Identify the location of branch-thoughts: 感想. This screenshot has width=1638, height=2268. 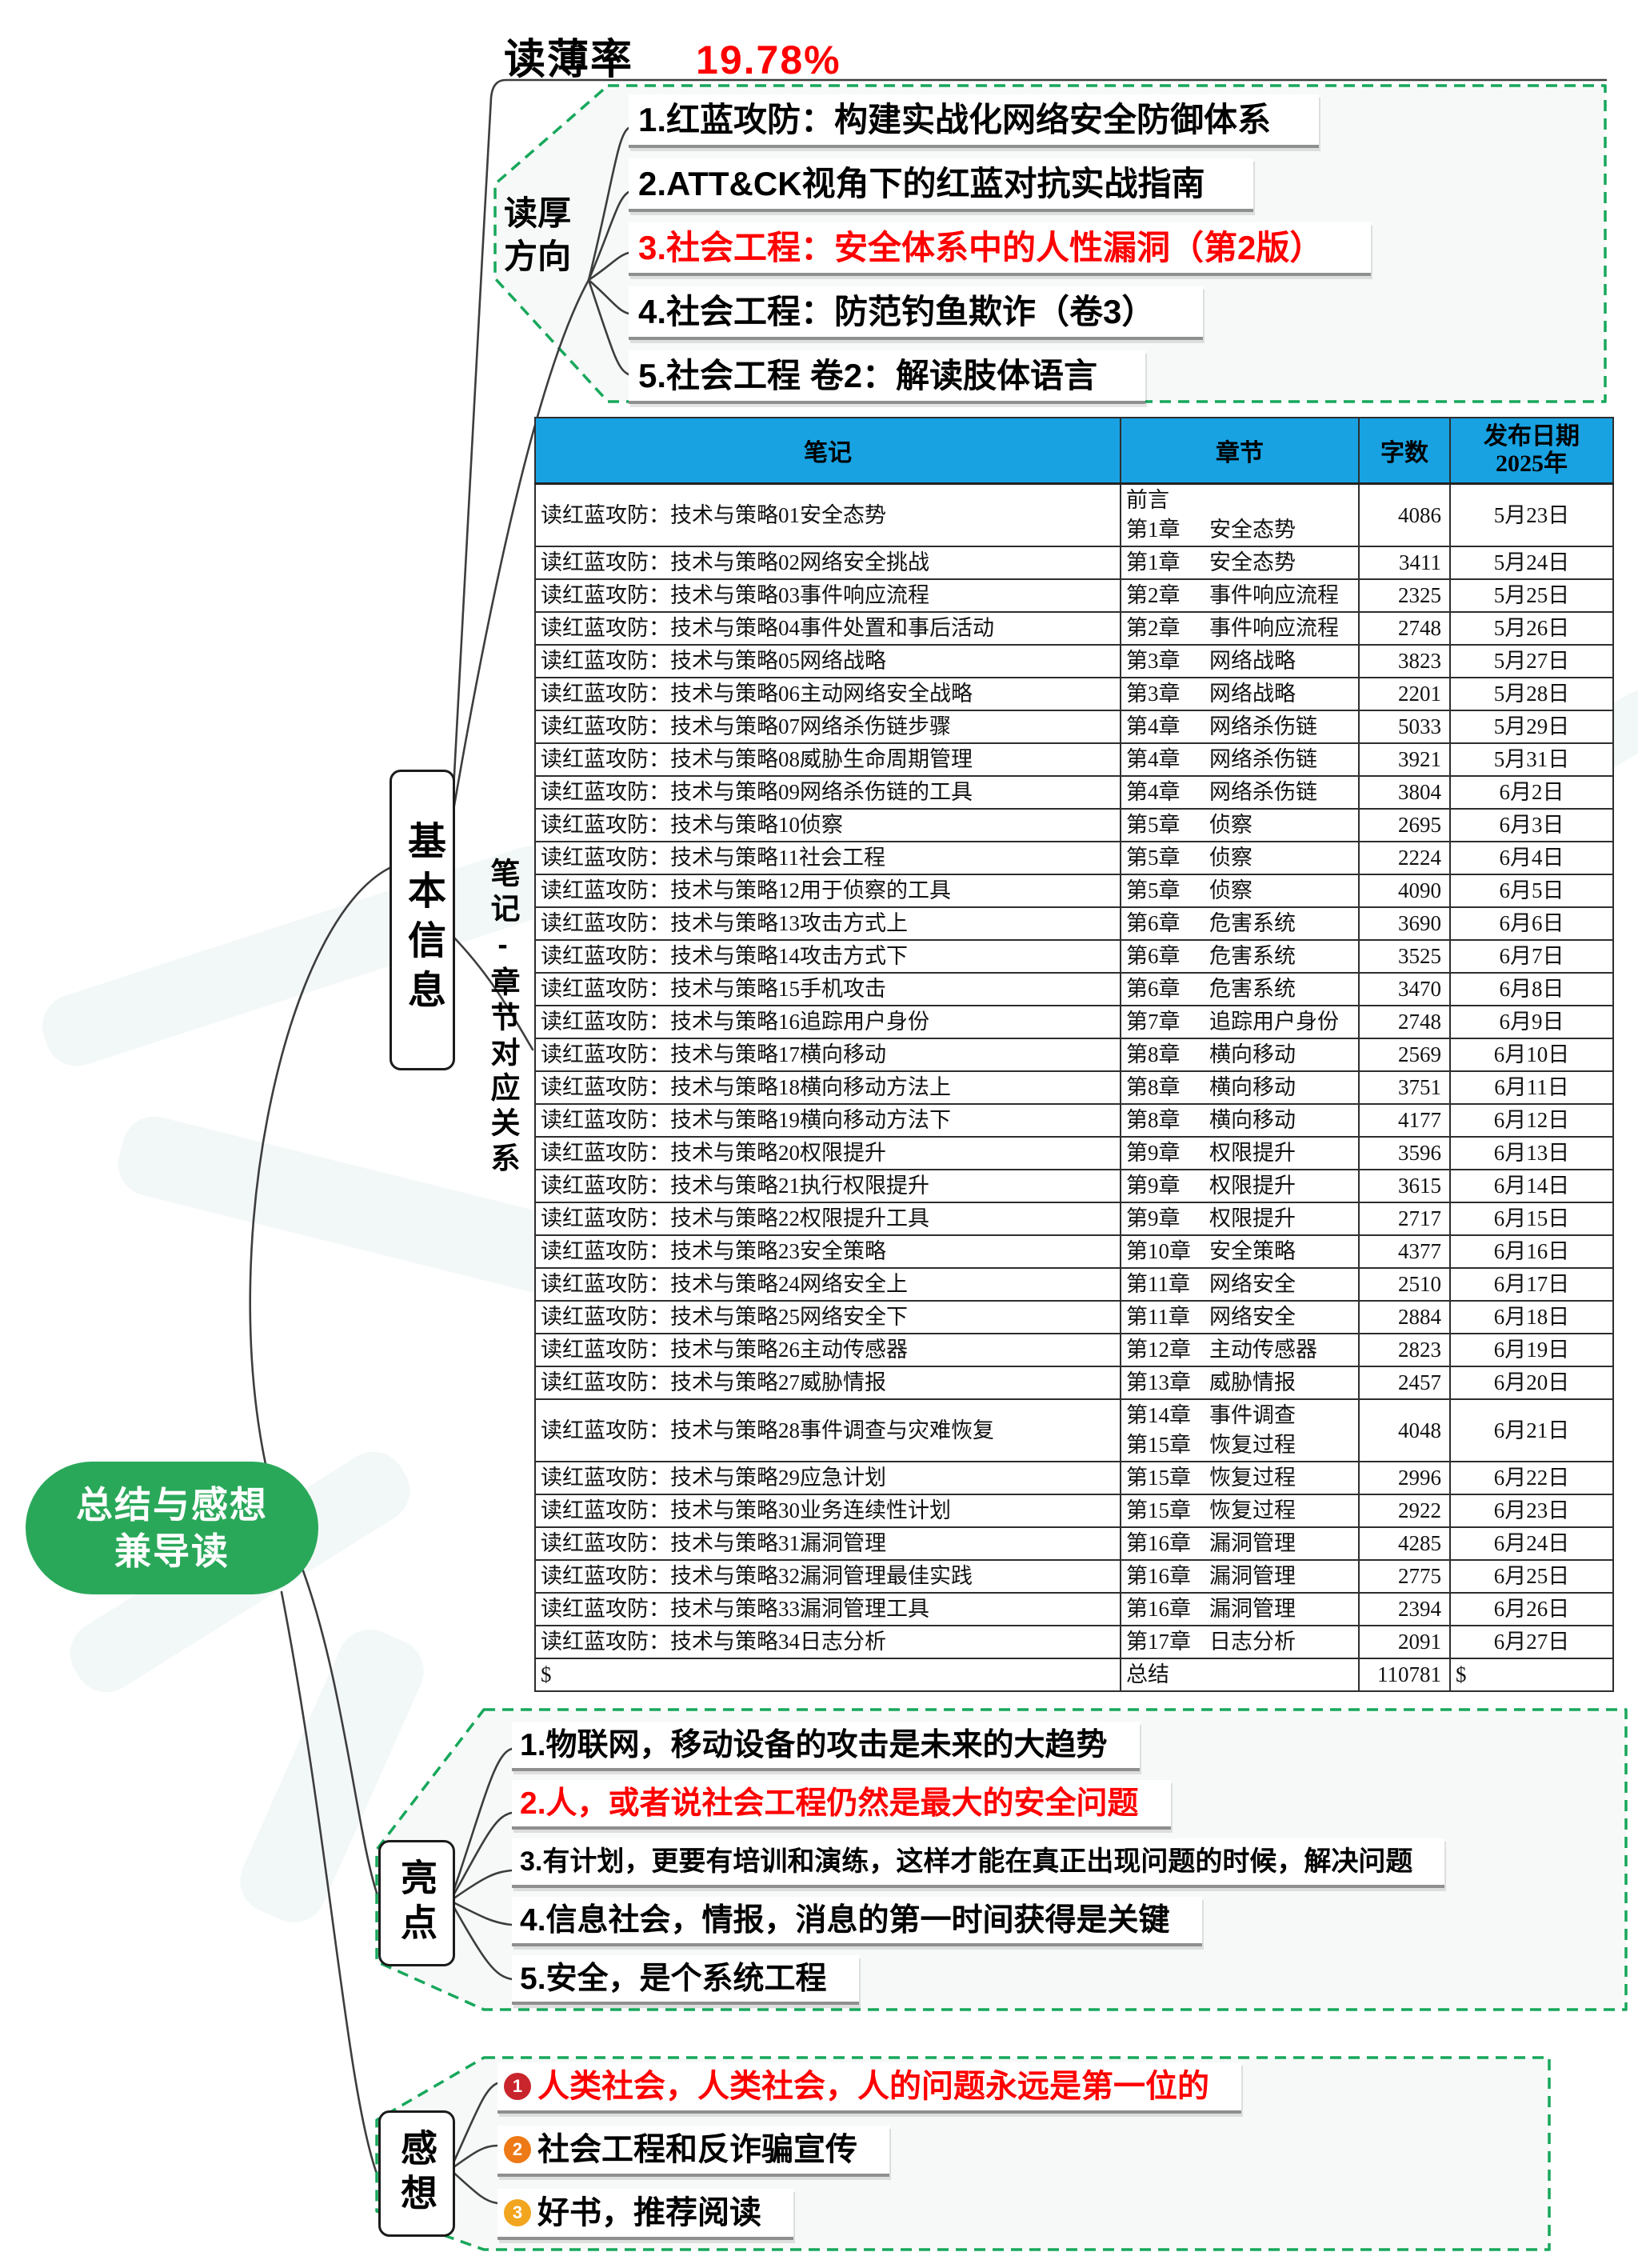
(416, 2173).